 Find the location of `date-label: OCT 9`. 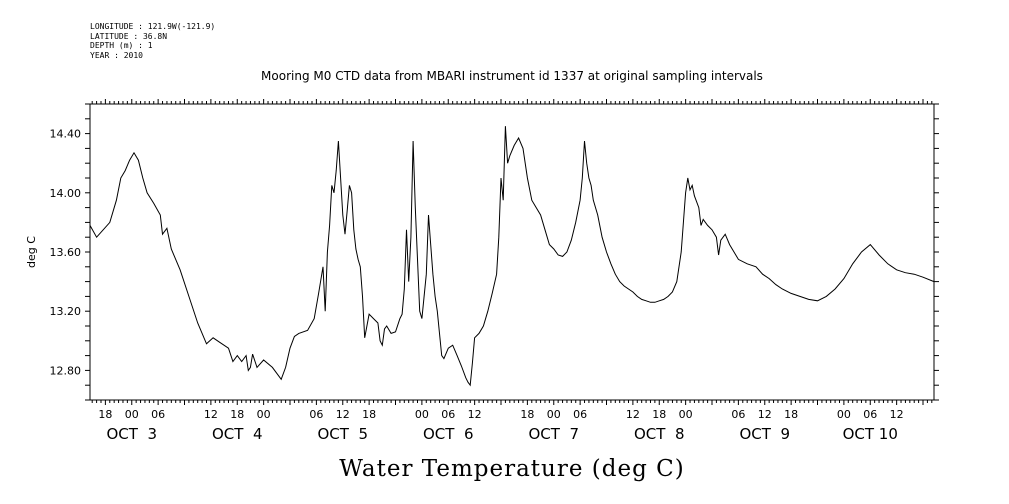

date-label: OCT 9 is located at coordinates (764, 434).